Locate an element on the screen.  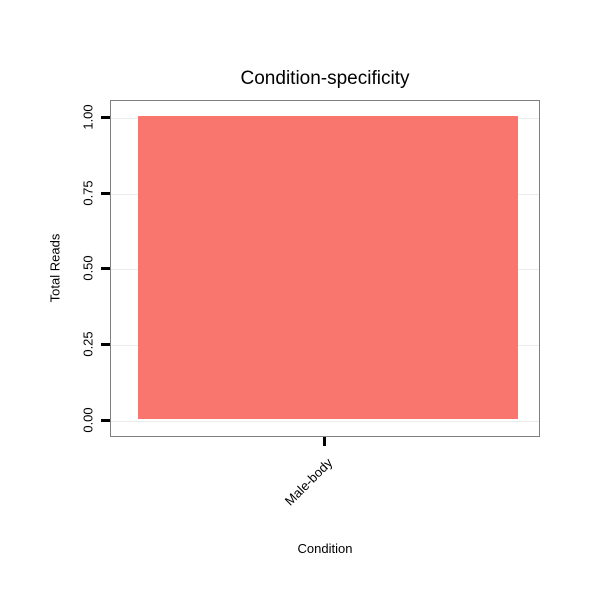
x-axis-title: Condition is located at coordinates (325, 548).